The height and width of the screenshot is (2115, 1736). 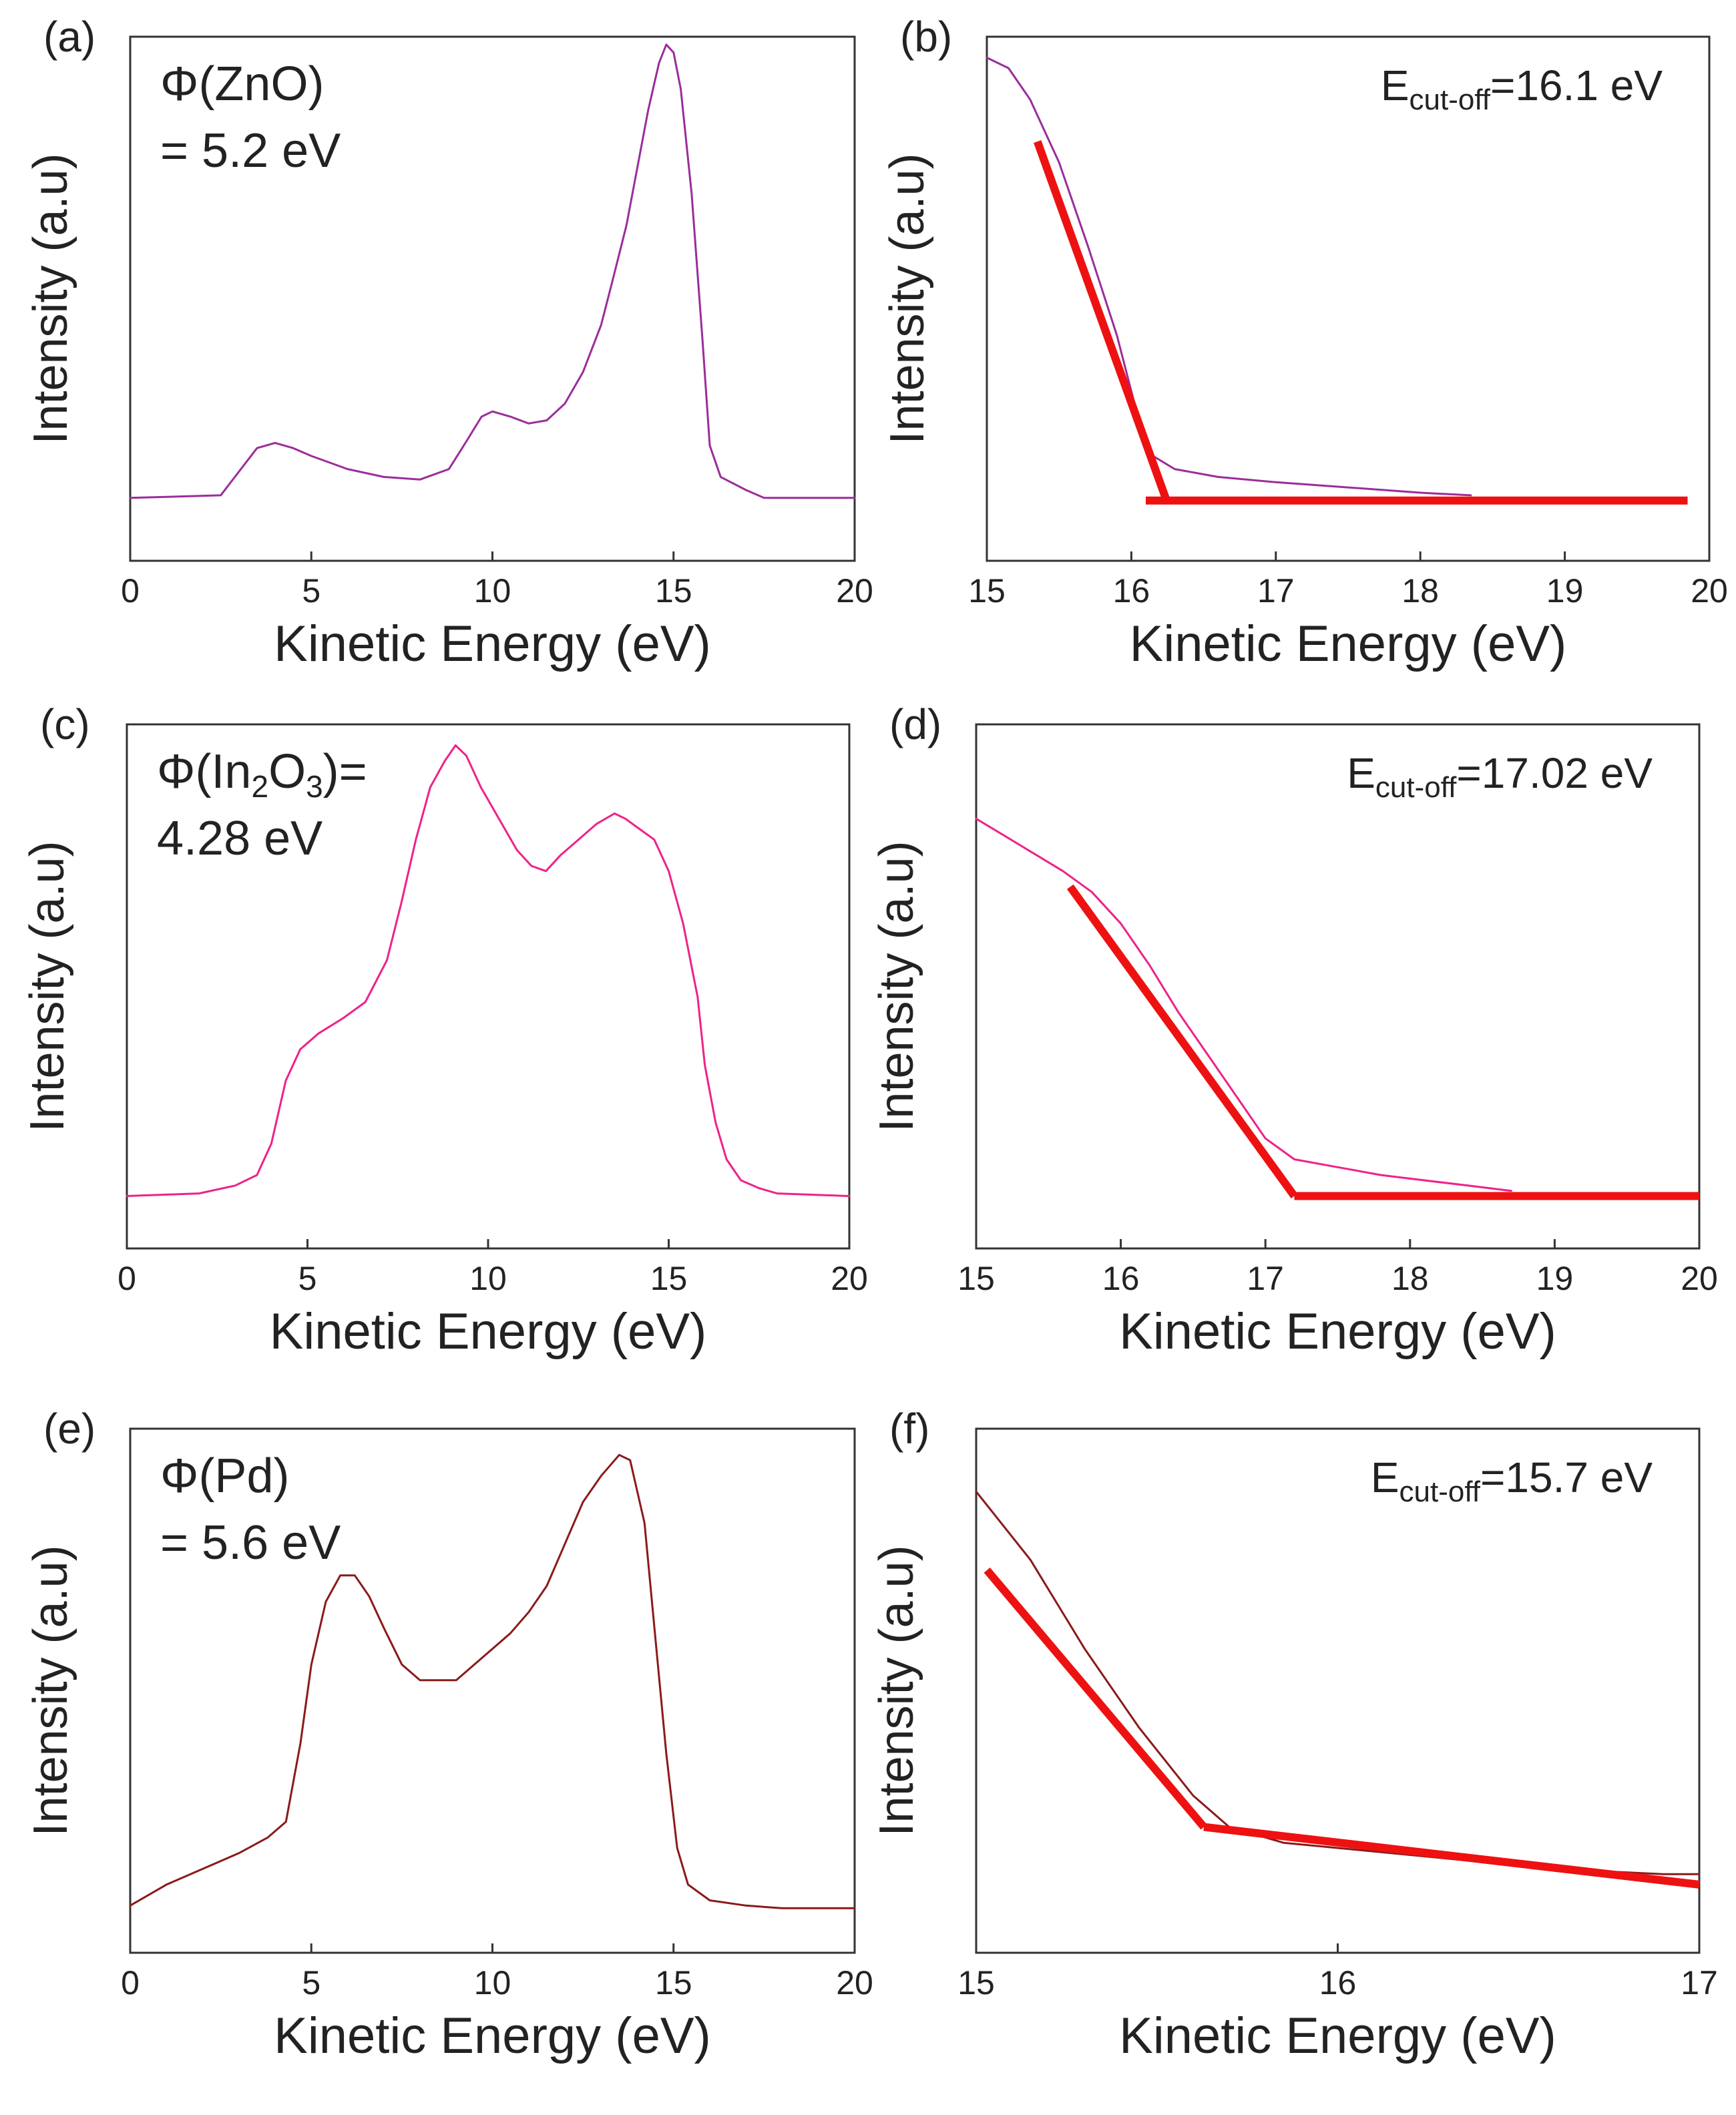 I want to click on panel-label: (d), so click(x=915, y=724).